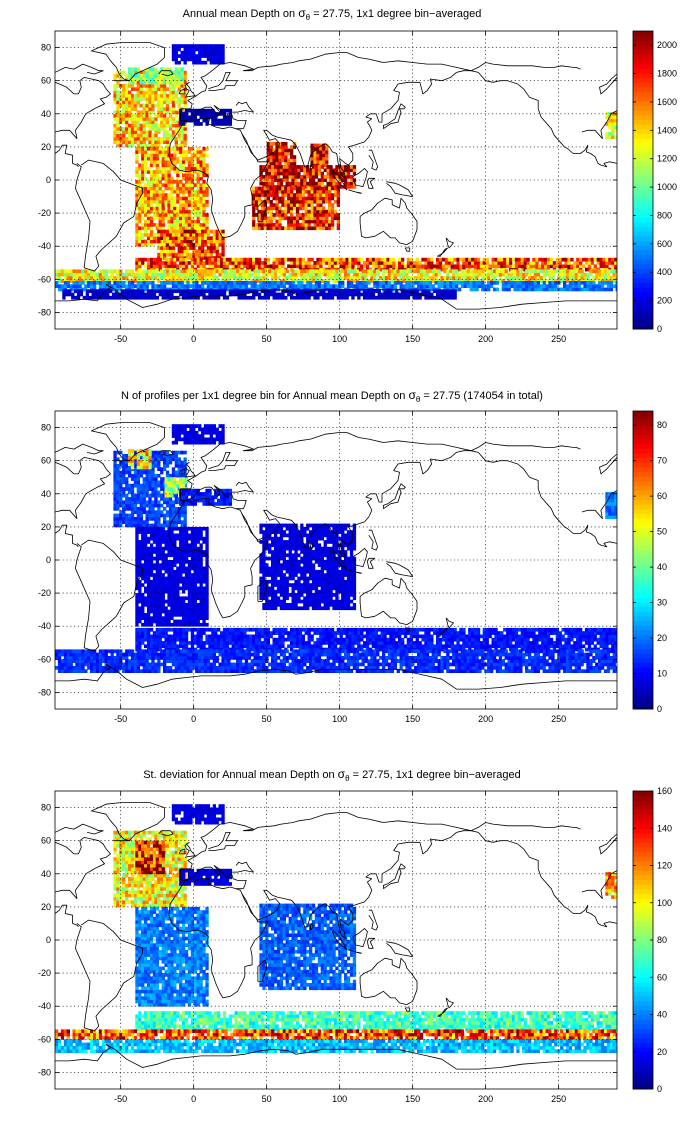 This screenshot has width=696, height=1140. What do you see at coordinates (44, 246) in the screenshot?
I see `y-tick-label: -40` at bounding box center [44, 246].